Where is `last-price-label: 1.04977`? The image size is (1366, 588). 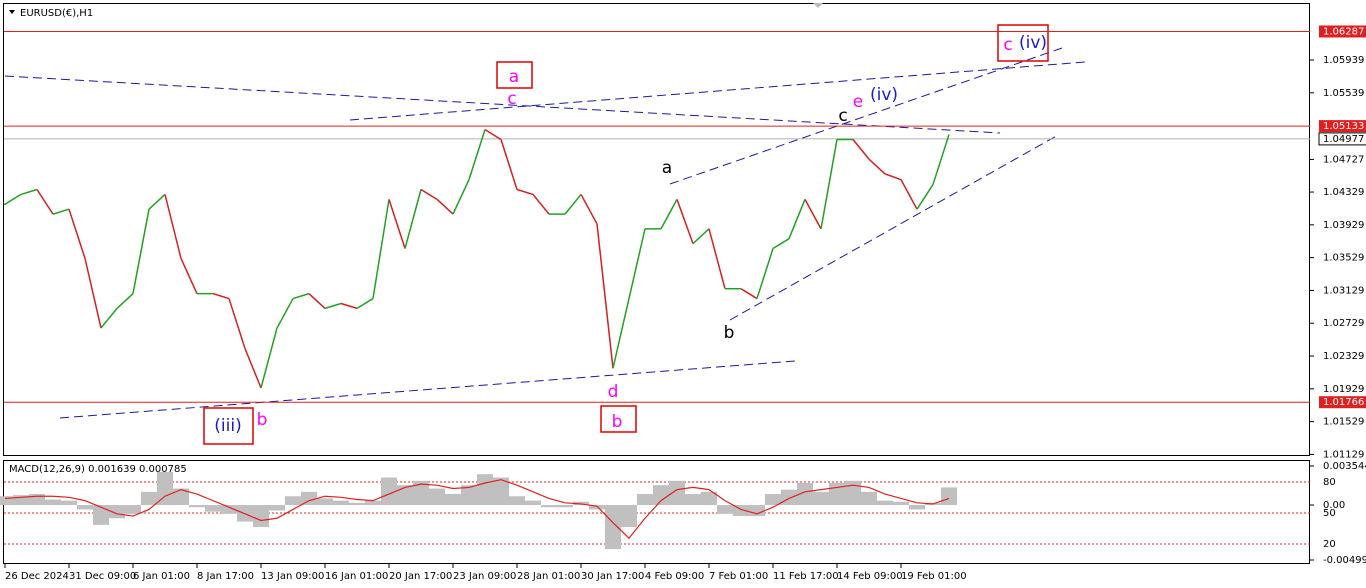 last-price-label: 1.04977 is located at coordinates (1343, 139).